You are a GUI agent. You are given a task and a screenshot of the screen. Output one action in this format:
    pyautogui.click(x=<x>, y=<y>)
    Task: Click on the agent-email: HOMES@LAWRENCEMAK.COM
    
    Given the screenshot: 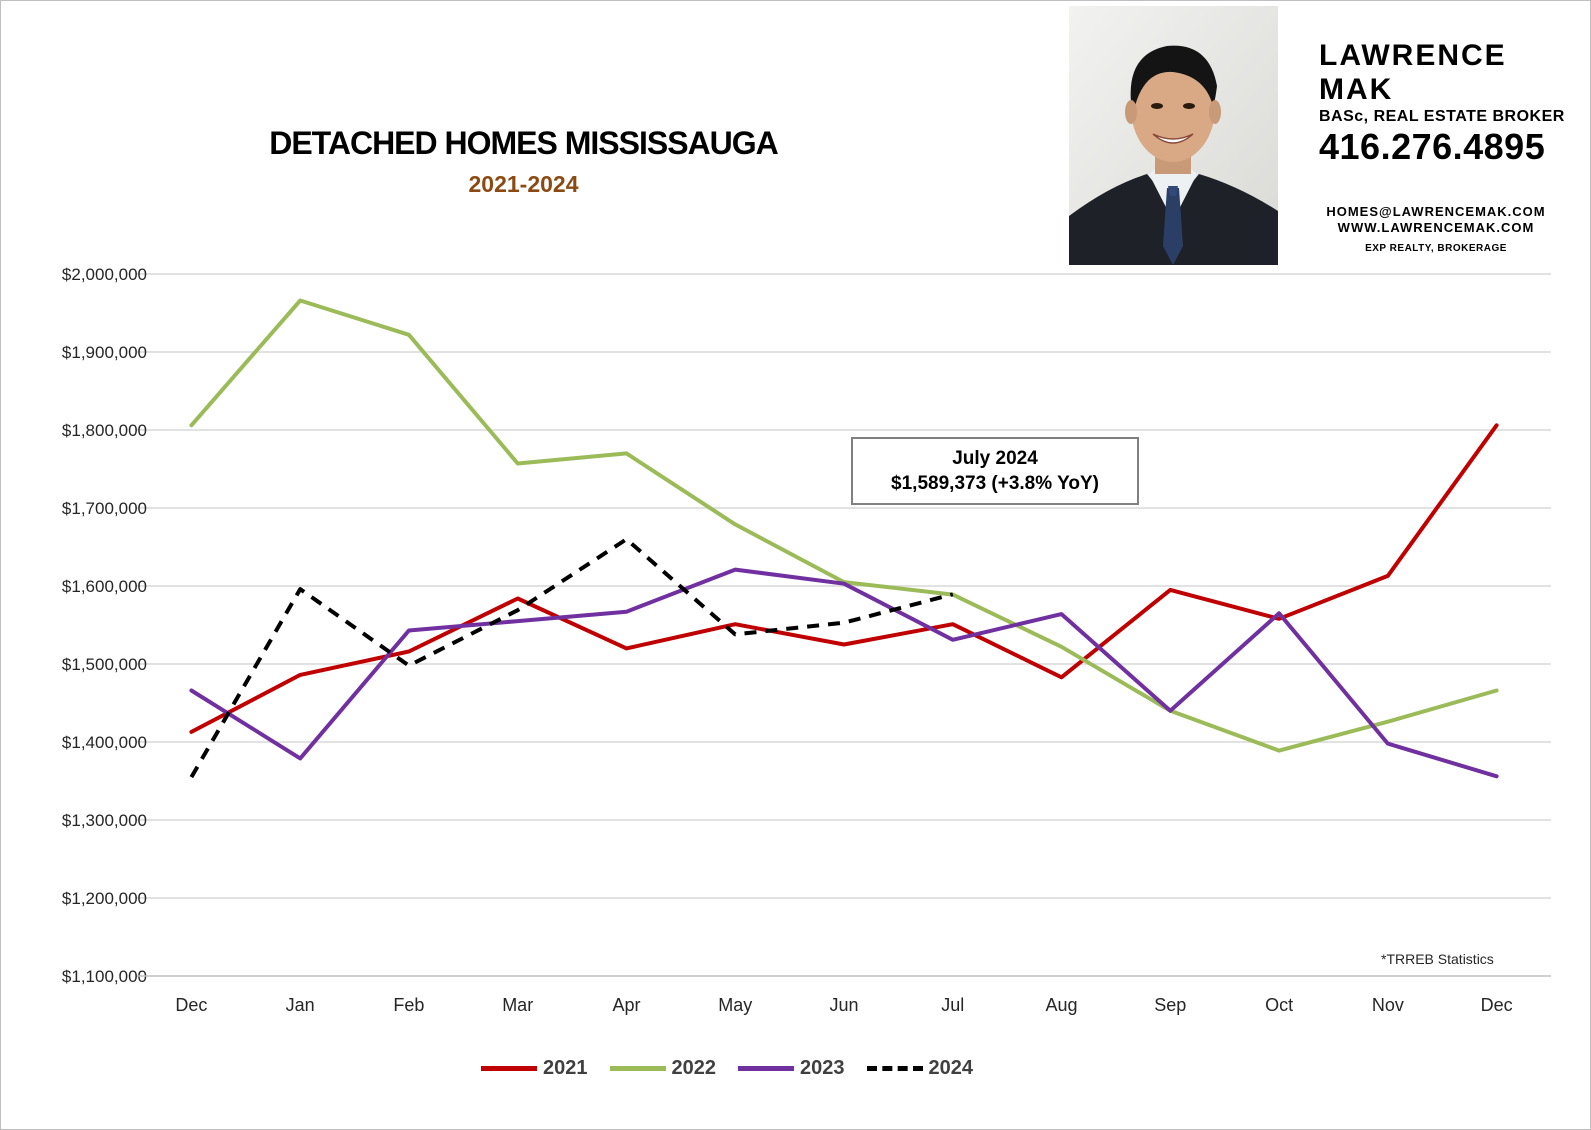 What is the action you would take?
    pyautogui.click(x=1436, y=211)
    